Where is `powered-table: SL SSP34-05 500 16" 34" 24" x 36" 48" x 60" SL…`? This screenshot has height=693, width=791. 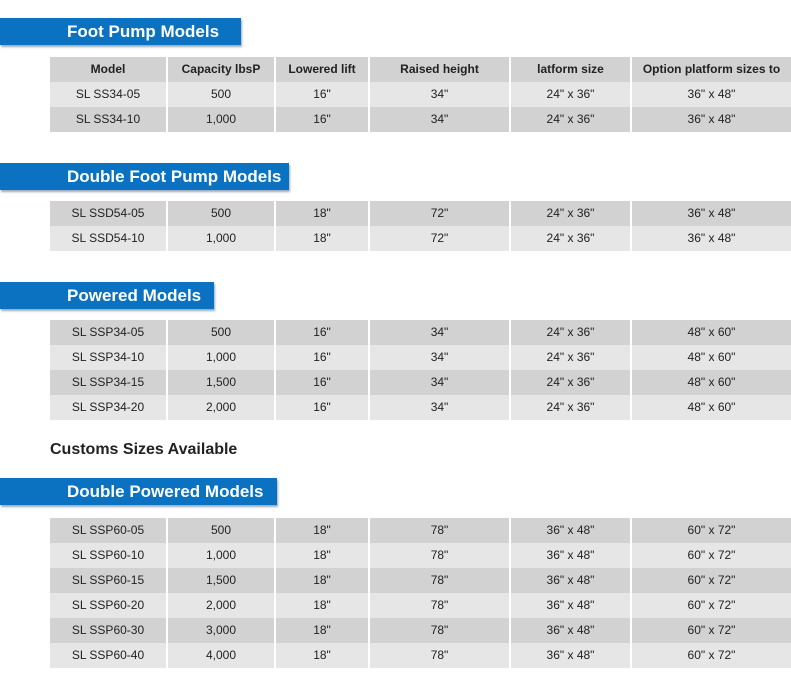
powered-table: SL SSP34-05 500 16" 34" 24" x 36" 48" x 60" SL… is located at coordinates (420, 370).